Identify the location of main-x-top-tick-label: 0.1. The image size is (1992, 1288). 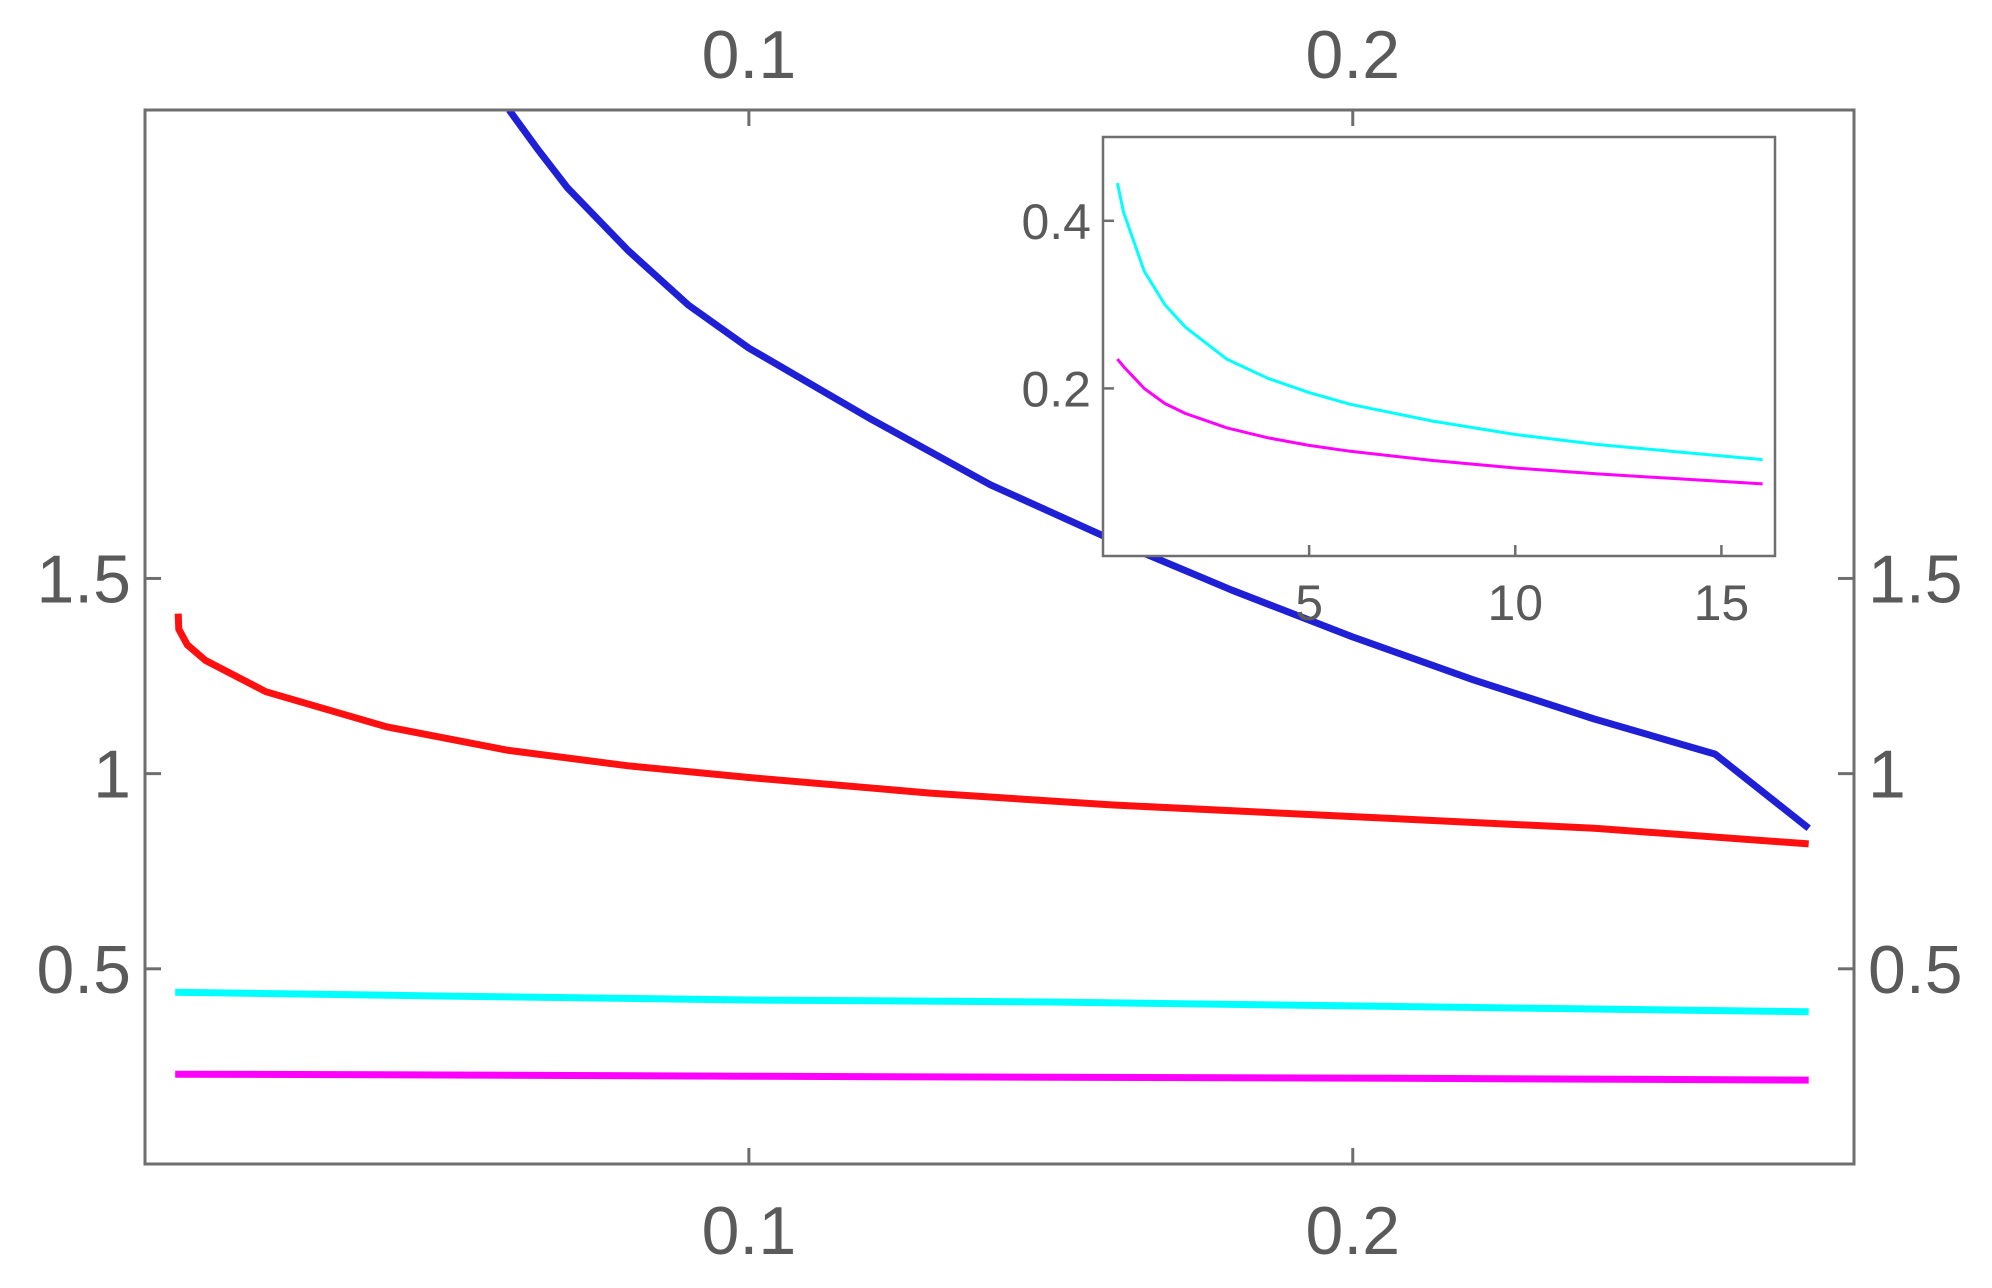
(749, 55).